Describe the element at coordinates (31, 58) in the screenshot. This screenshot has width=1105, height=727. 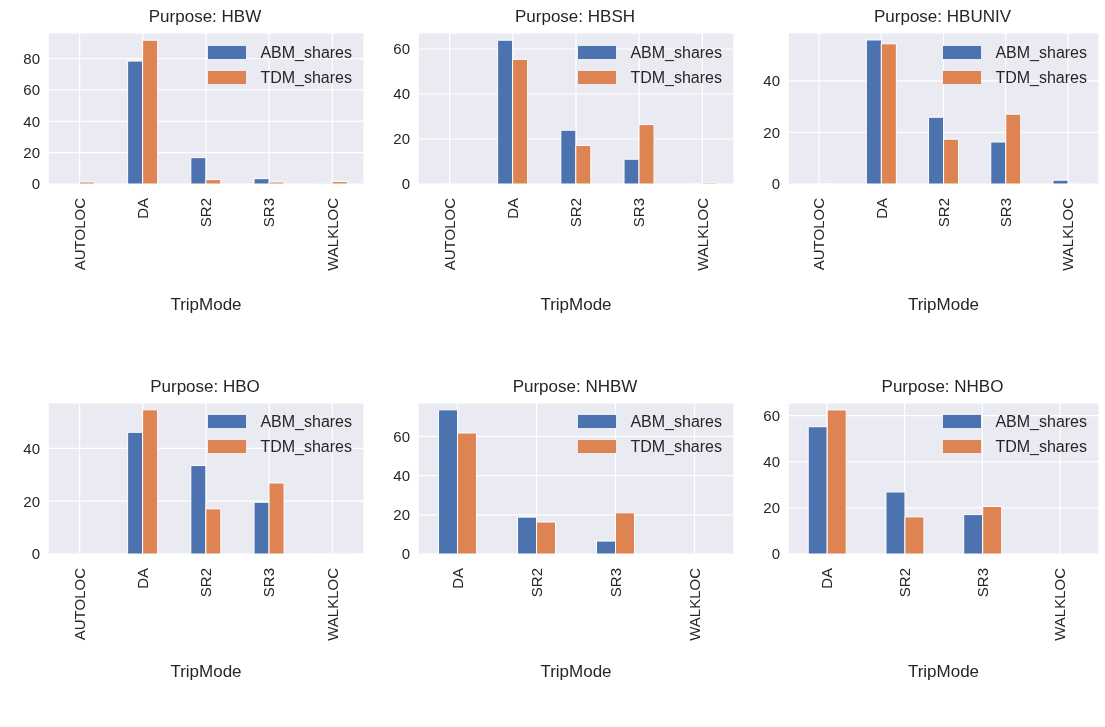
I see `y-tick-label: 80` at that location.